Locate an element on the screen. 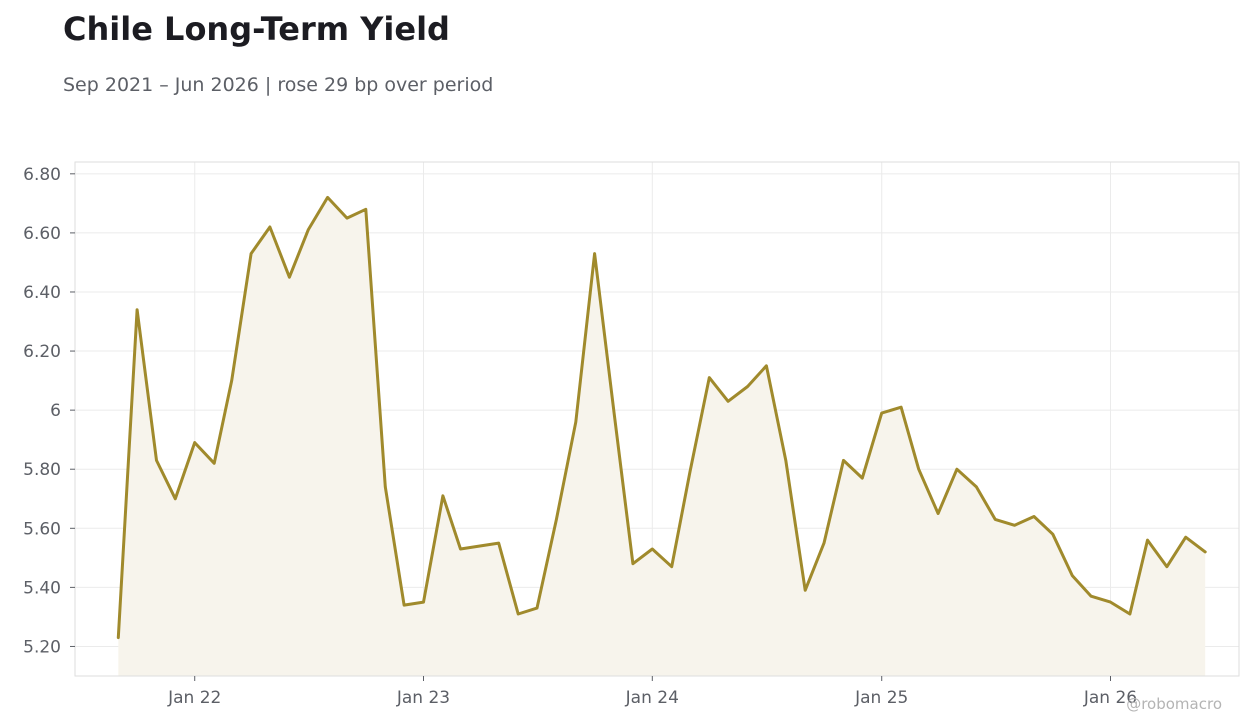  y-tick-label: 6.80 is located at coordinates (42, 175).